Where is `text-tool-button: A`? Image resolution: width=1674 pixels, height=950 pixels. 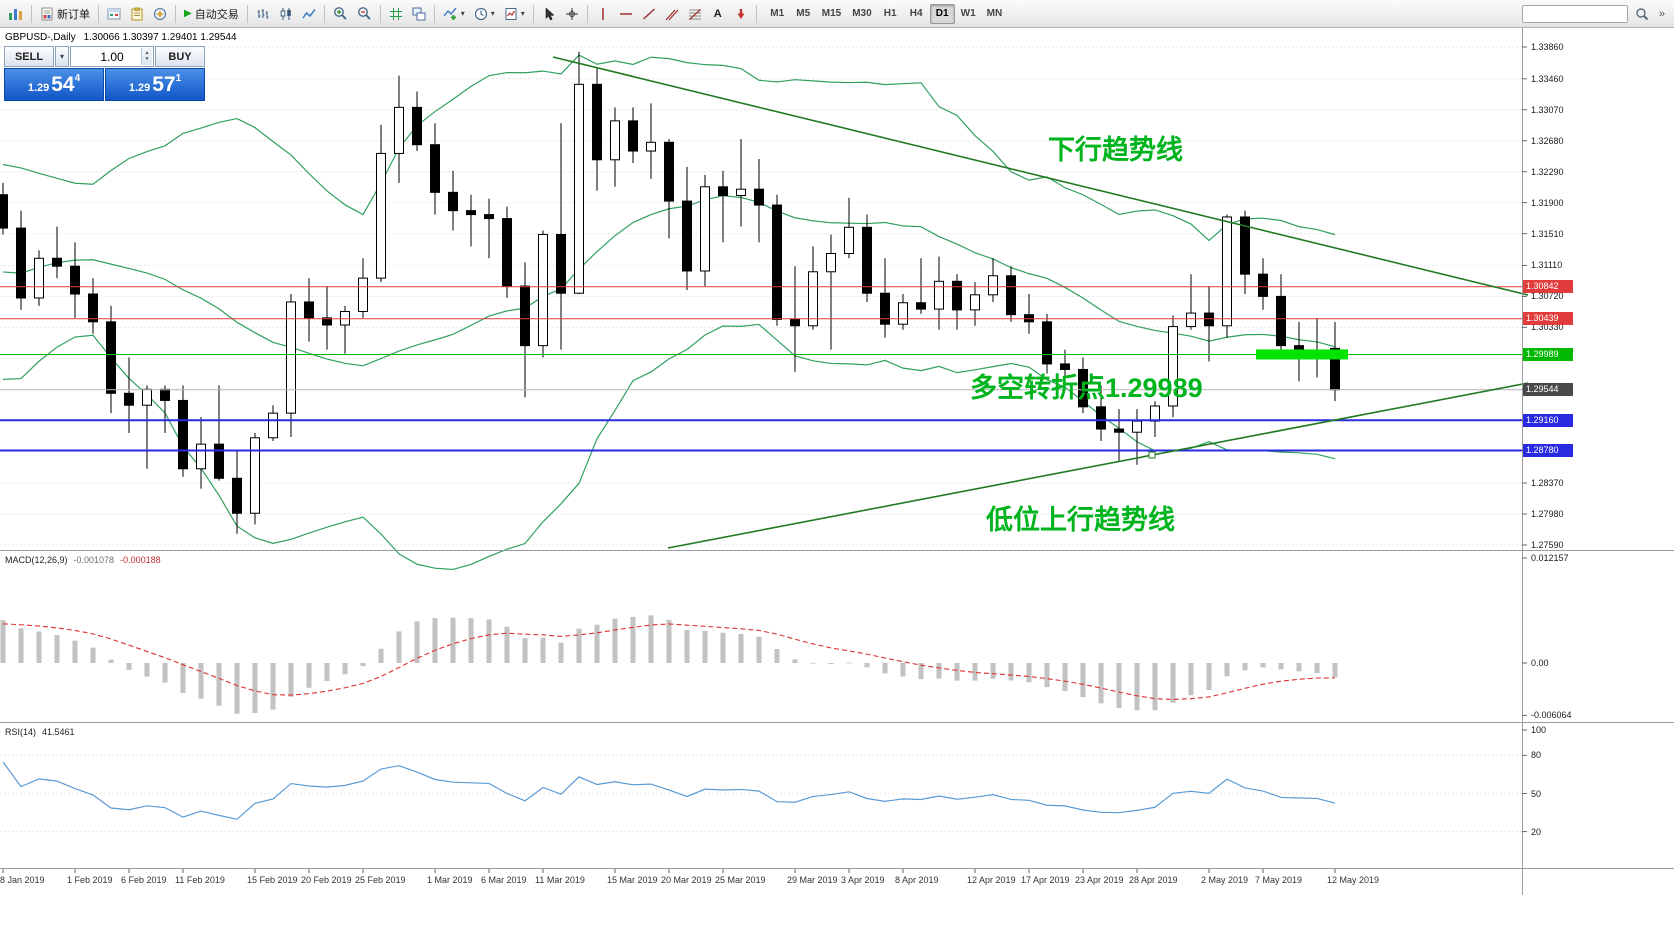
text-tool-button: A is located at coordinates (718, 14).